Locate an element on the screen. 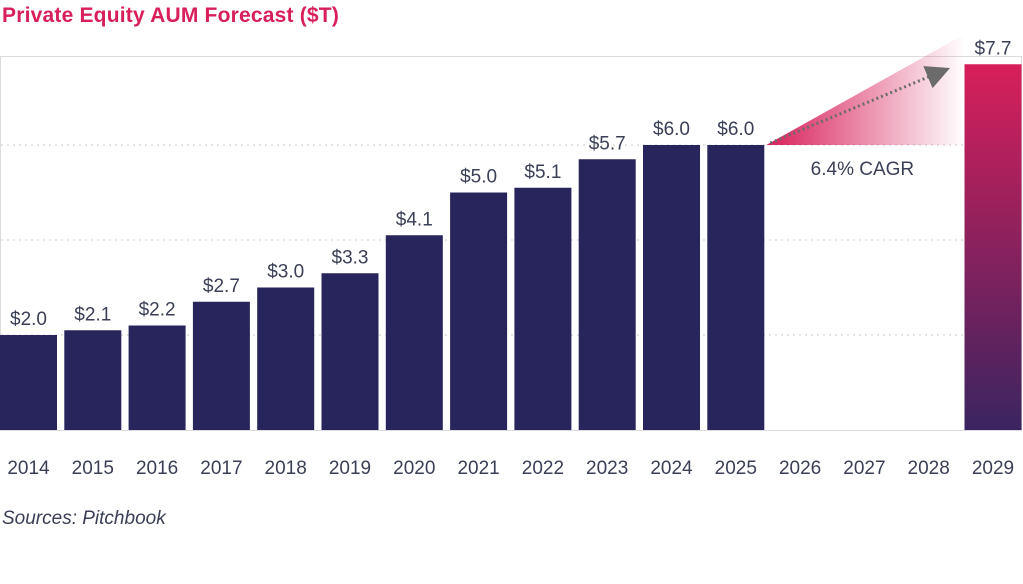  bar-2017 is located at coordinates (221, 365).